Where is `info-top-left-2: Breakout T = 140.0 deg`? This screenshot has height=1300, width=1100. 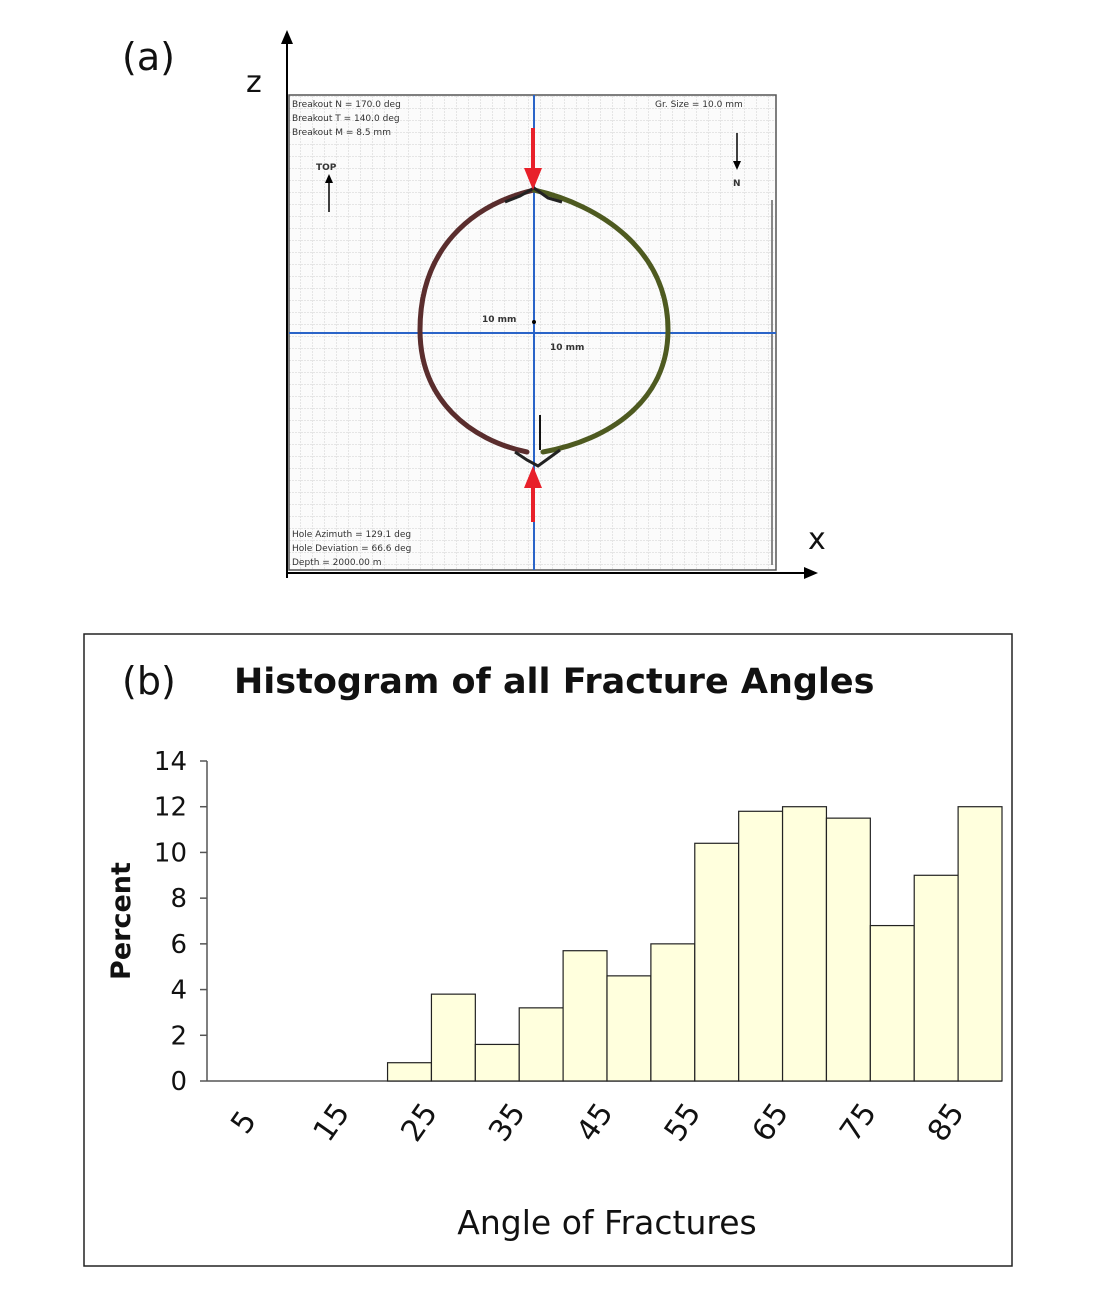 info-top-left-2: Breakout T = 140.0 deg is located at coordinates (346, 119).